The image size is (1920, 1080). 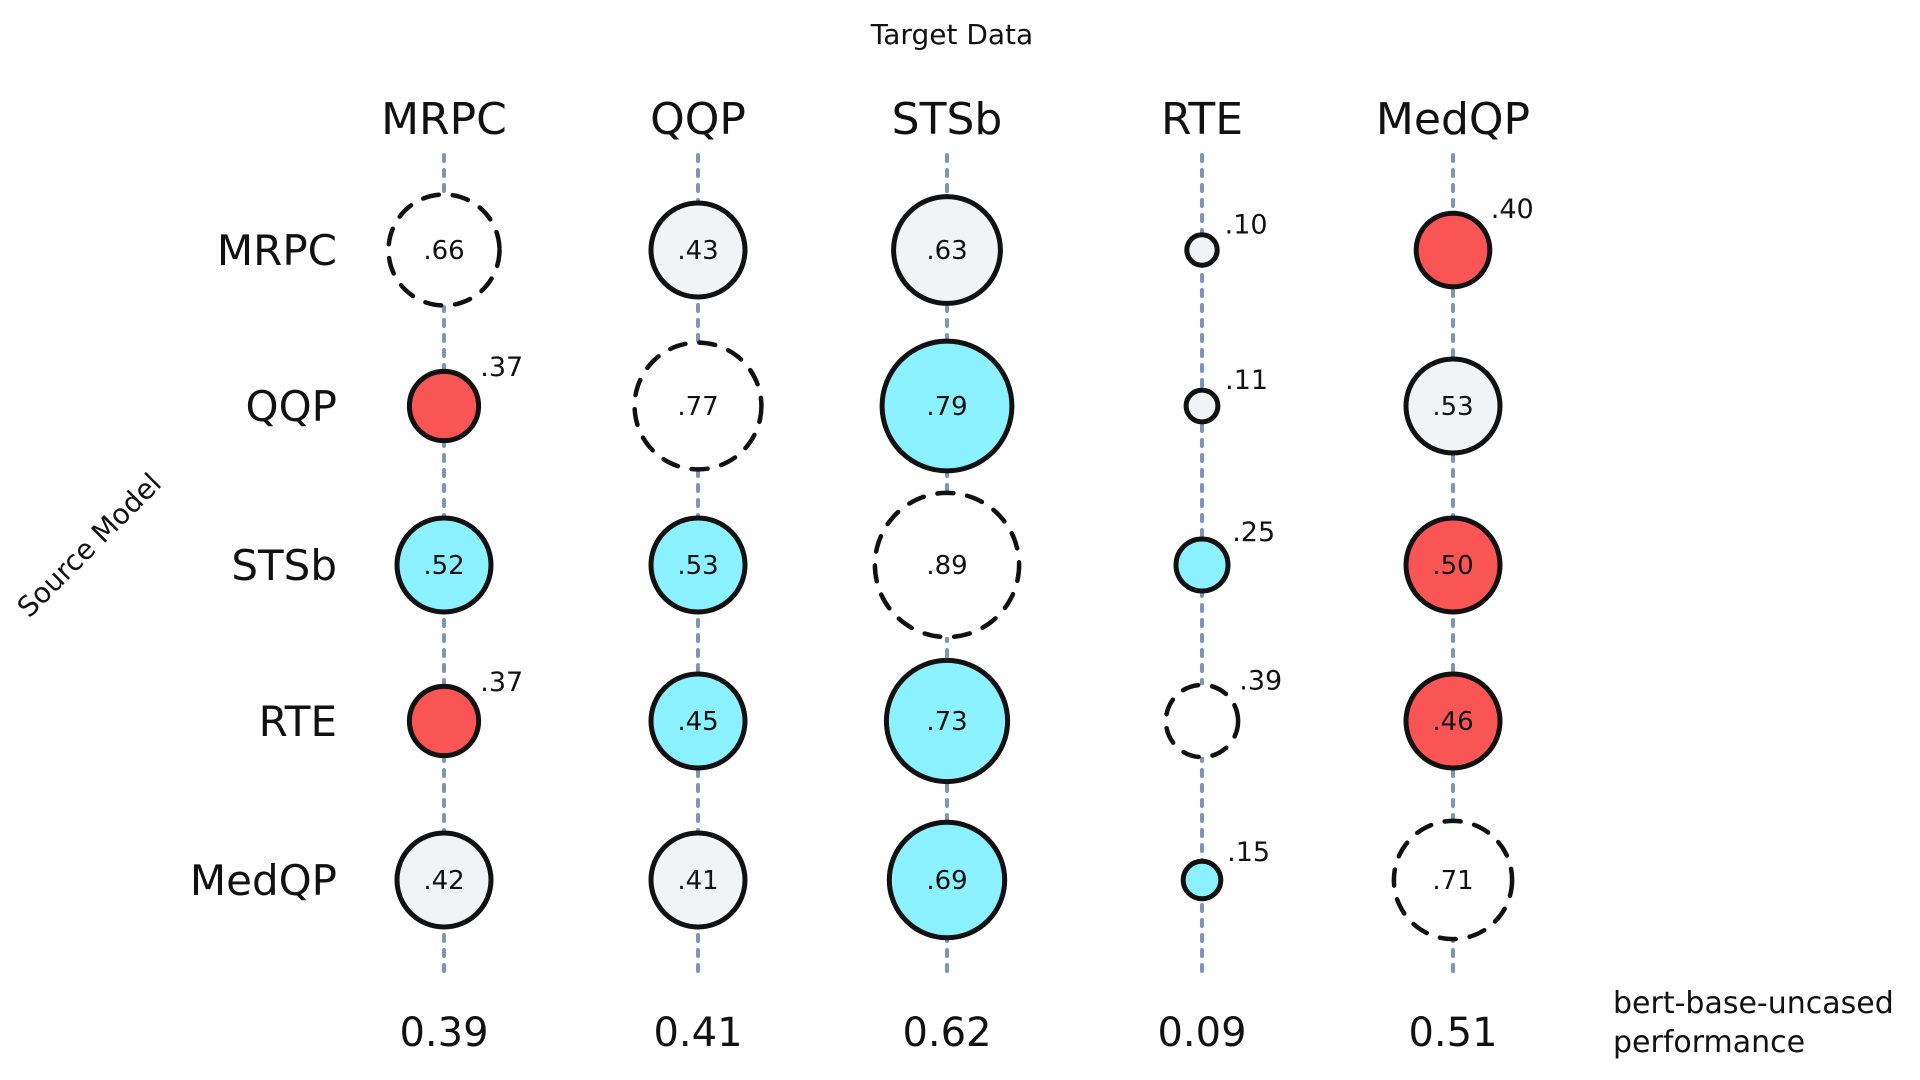 I want to click on bubble-value-label: .79, so click(x=946, y=407).